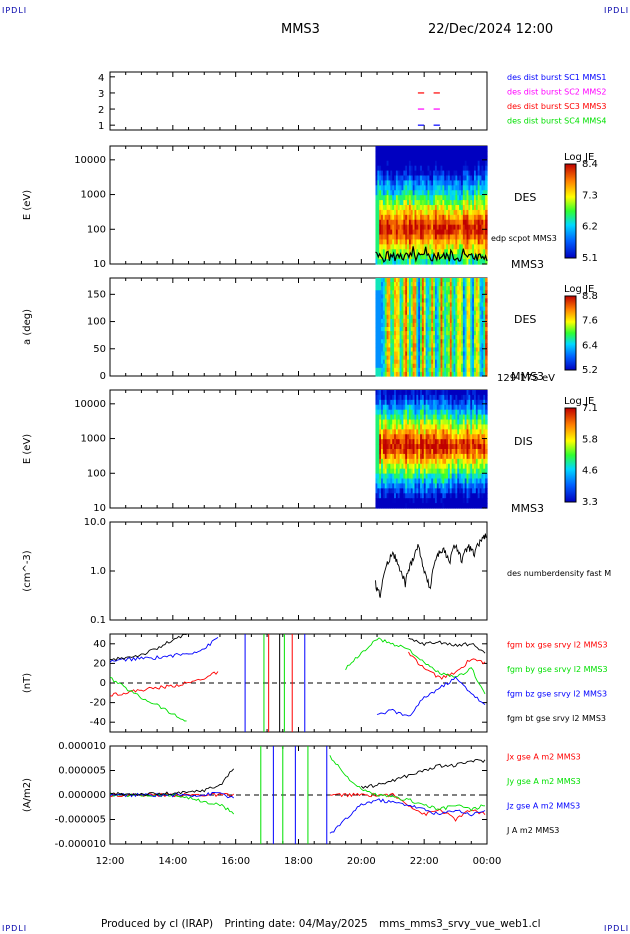 The image size is (630, 934). What do you see at coordinates (103, 683) in the screenshot?
I see `y-tick-label: 0` at bounding box center [103, 683].